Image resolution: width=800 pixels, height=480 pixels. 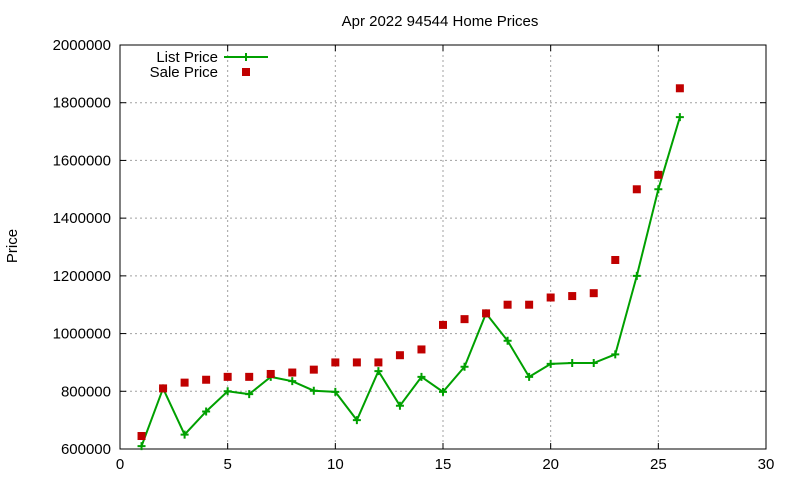 I want to click on y-tick-label: 1200000, so click(x=82, y=276).